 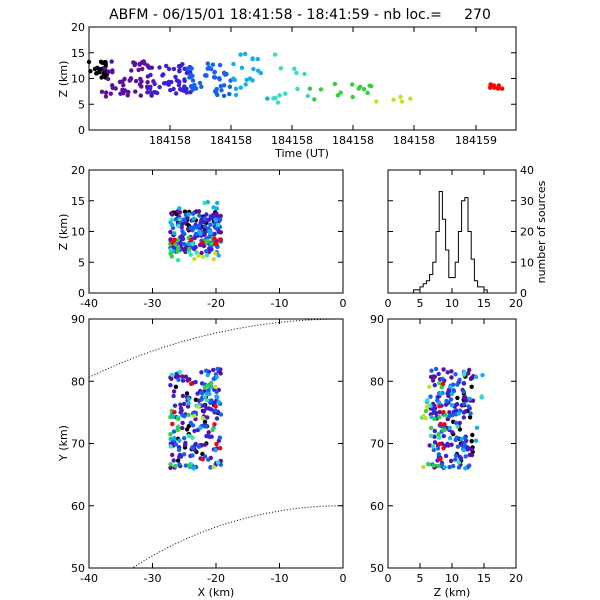 What do you see at coordinates (420, 303) in the screenshot?
I see `hist-x-tick-label: 5` at bounding box center [420, 303].